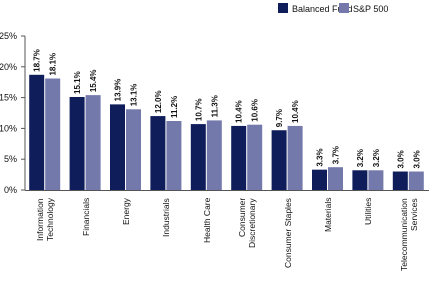 The height and width of the screenshot is (282, 429). What do you see at coordinates (126, 211) in the screenshot?
I see `x-tick-label: Energy` at bounding box center [126, 211].